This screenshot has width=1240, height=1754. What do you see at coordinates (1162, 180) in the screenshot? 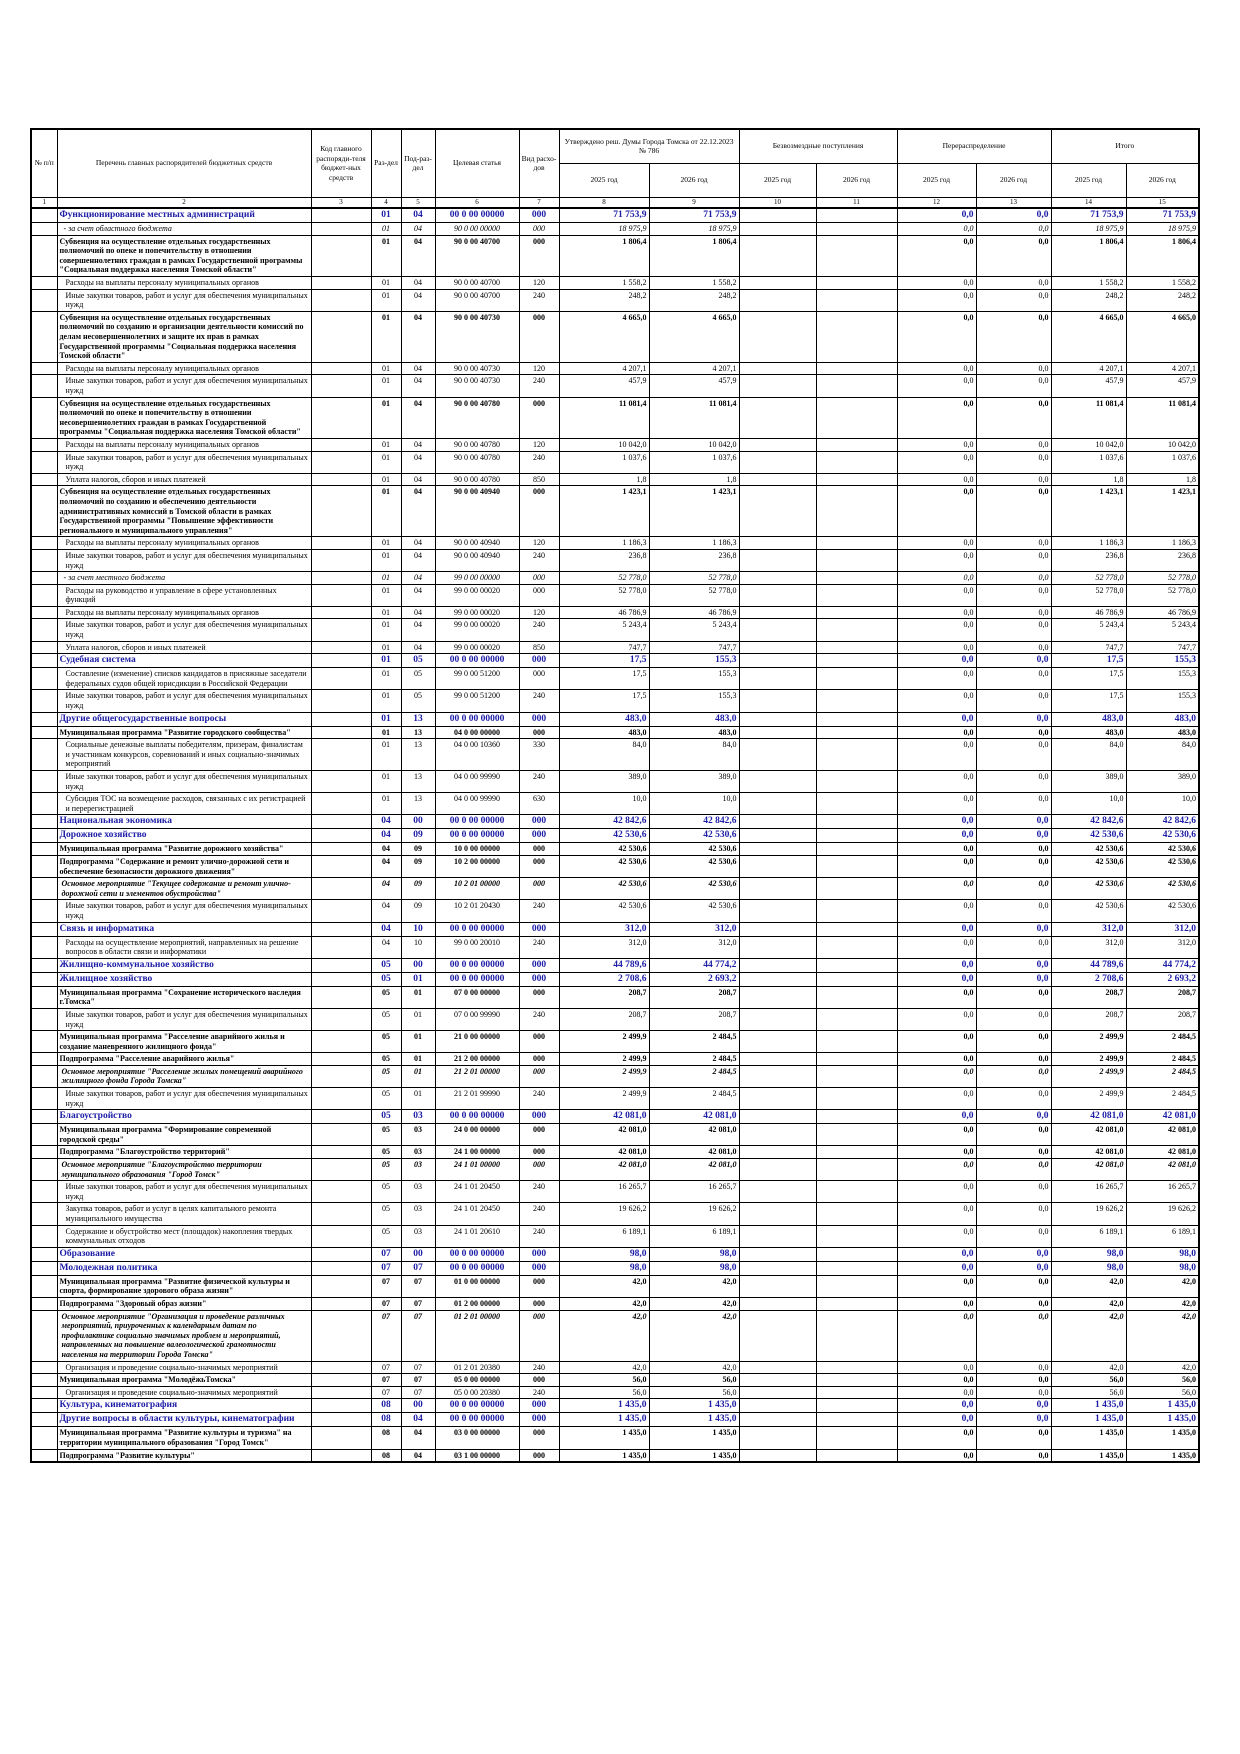
I see `year-header: 2026 год` at bounding box center [1162, 180].